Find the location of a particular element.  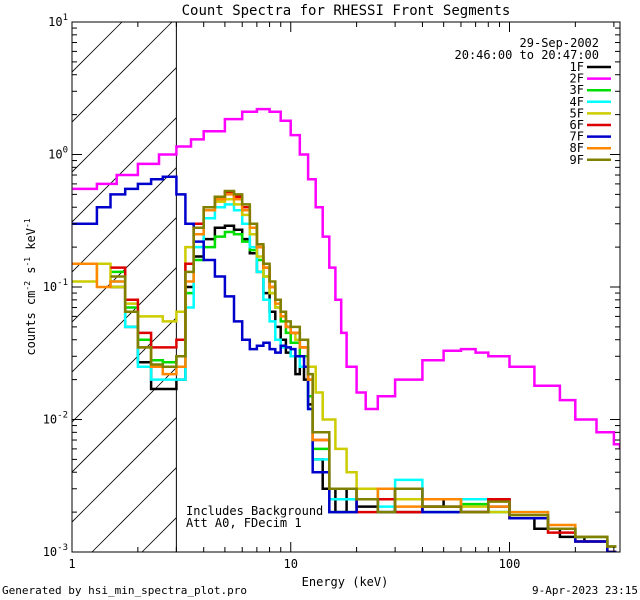

y-label-exp-cm: -2 is located at coordinates (27, 286).